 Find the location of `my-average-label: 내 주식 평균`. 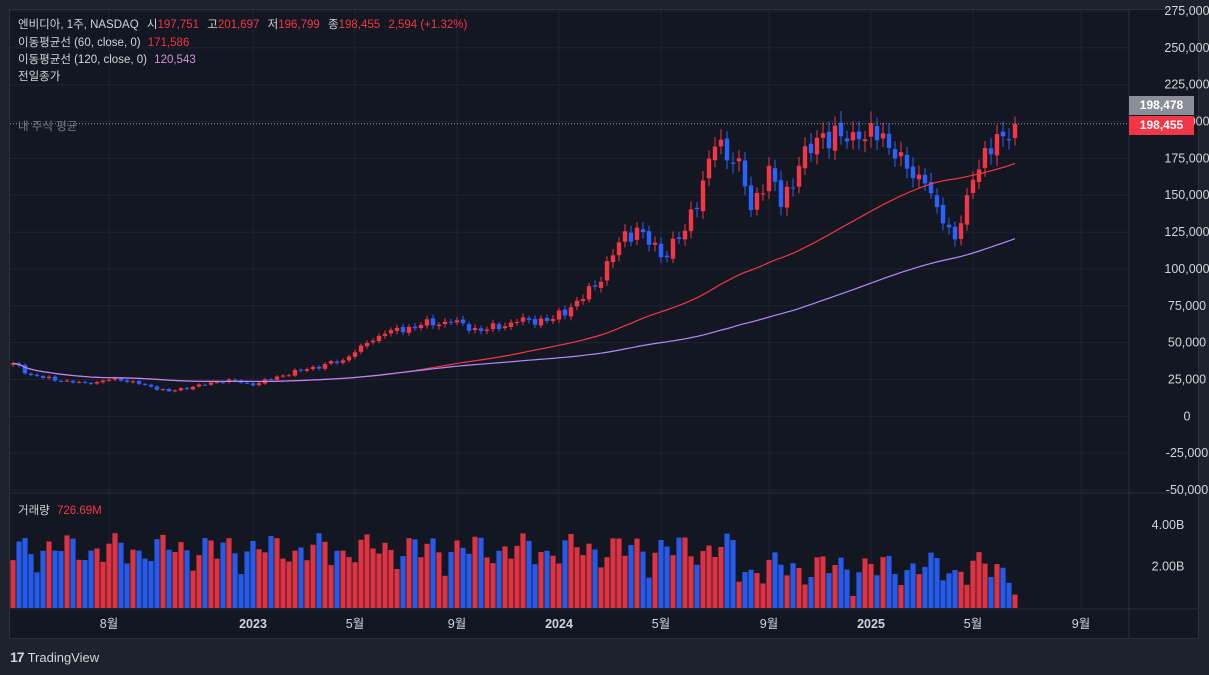

my-average-label: 내 주식 평균 is located at coordinates (48, 127).